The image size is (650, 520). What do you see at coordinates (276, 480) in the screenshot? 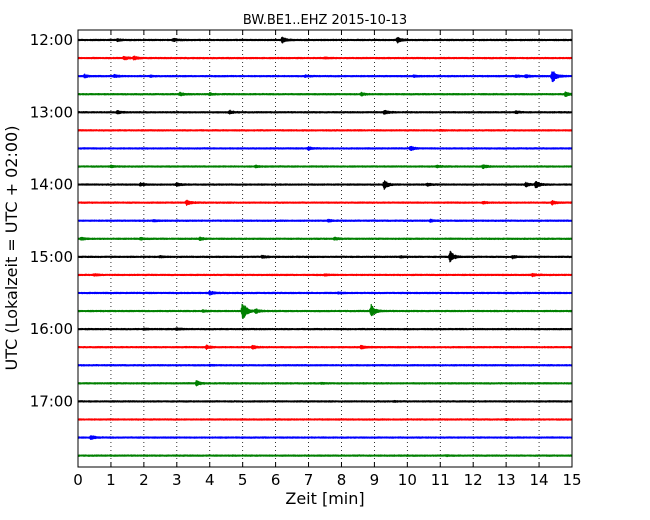
I see `x-tick-label: 6` at bounding box center [276, 480].